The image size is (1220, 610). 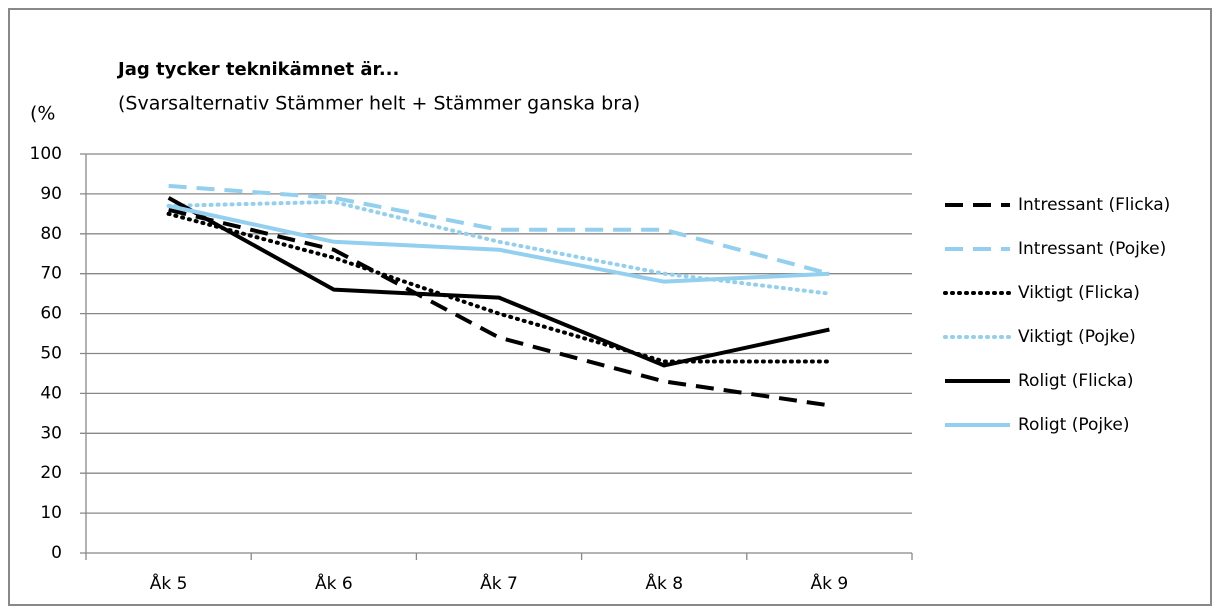 I want to click on x-tick-label: Åk 8, so click(x=664, y=583).